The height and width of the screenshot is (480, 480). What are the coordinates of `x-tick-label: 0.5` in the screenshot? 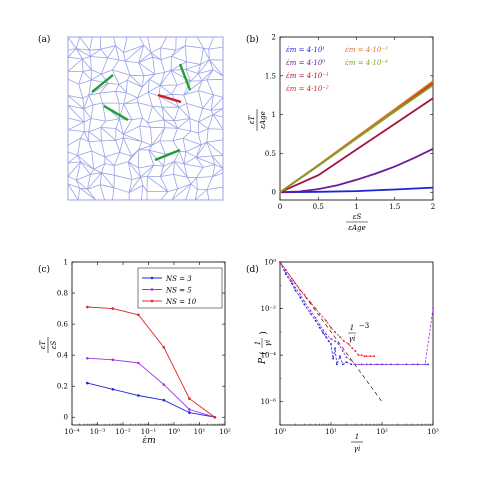 It's located at (318, 207).